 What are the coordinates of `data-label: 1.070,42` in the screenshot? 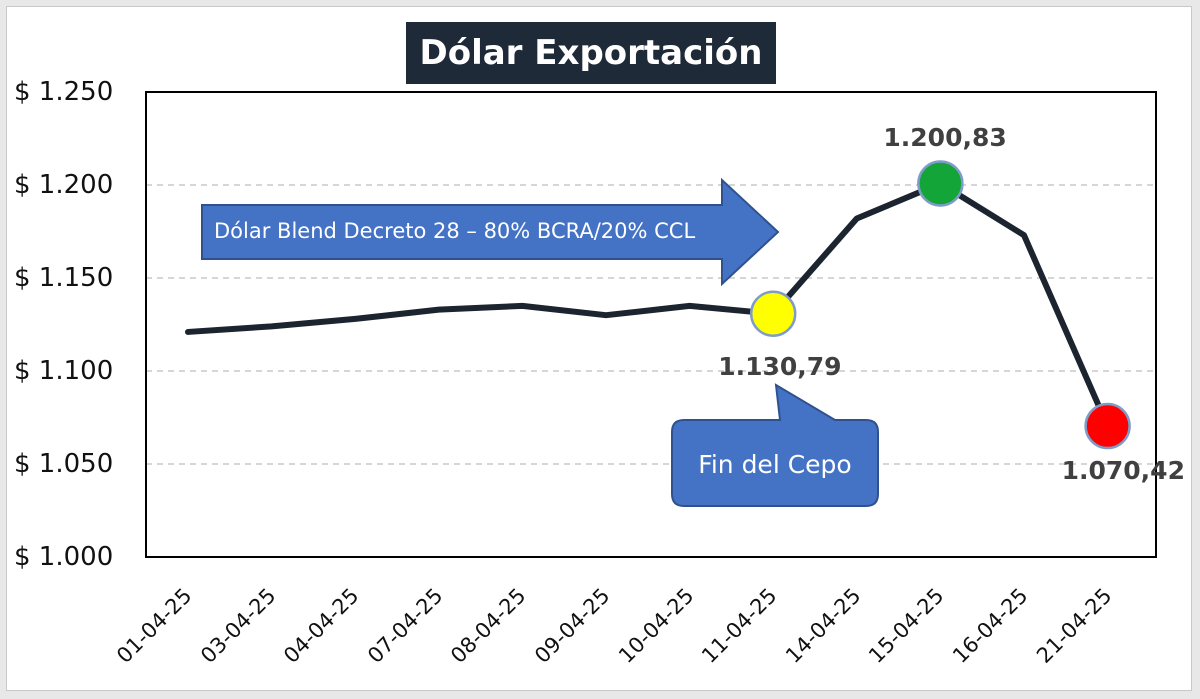 It's located at (1123, 471).